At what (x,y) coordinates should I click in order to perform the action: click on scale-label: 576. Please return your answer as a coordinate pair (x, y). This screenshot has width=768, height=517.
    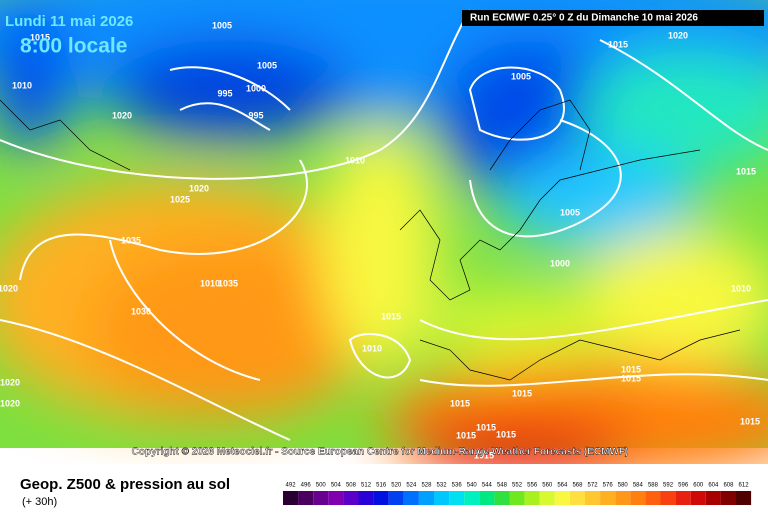
    Looking at the image, I should click on (608, 486).